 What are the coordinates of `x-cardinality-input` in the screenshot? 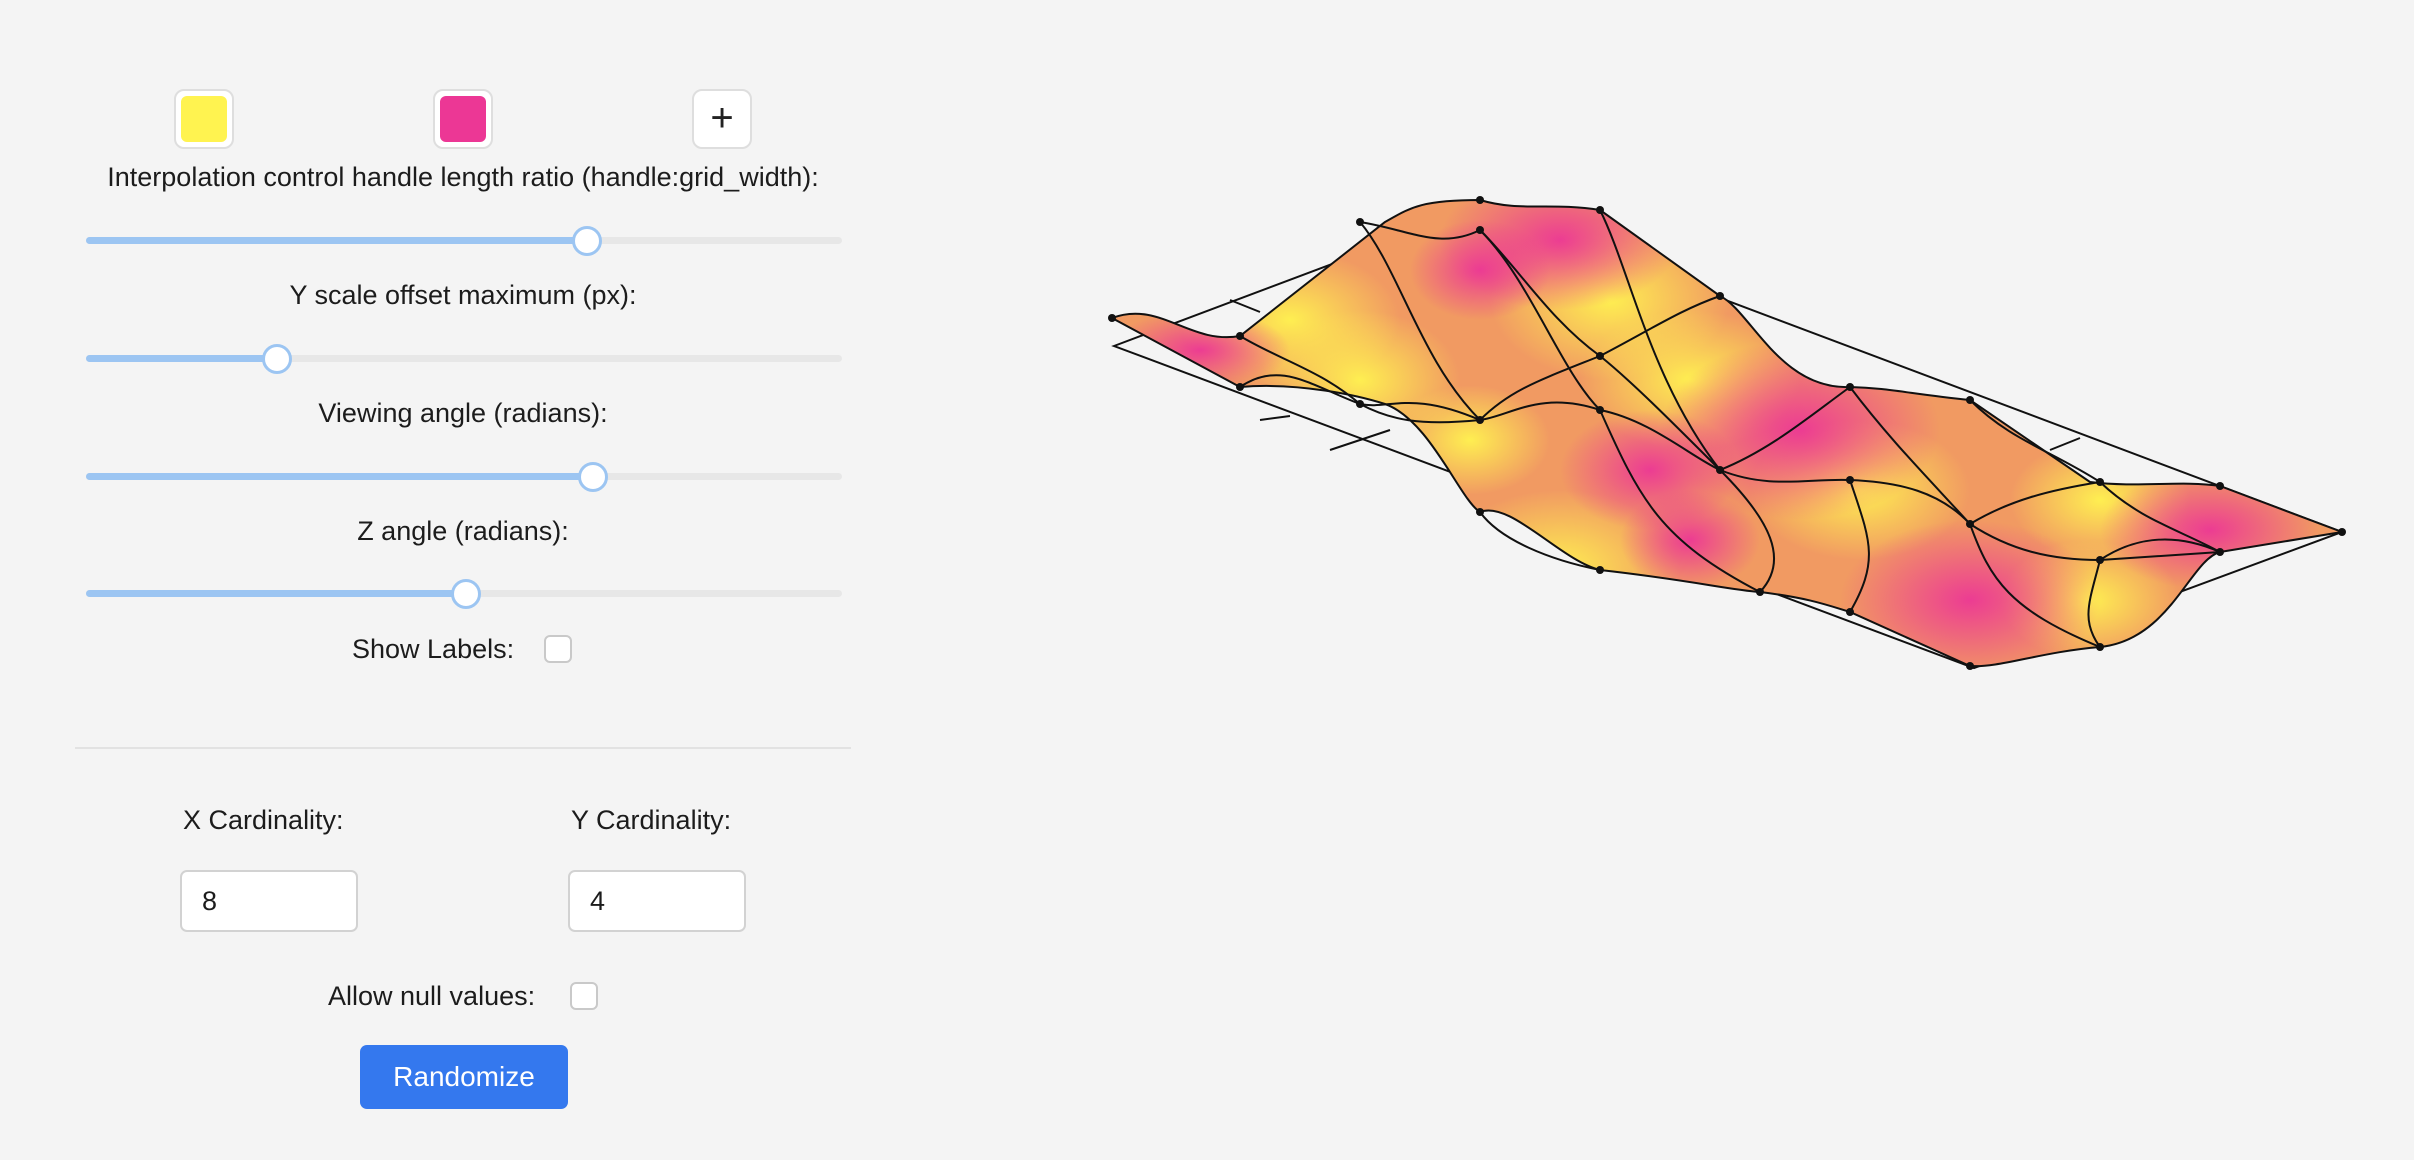 It's located at (269, 901).